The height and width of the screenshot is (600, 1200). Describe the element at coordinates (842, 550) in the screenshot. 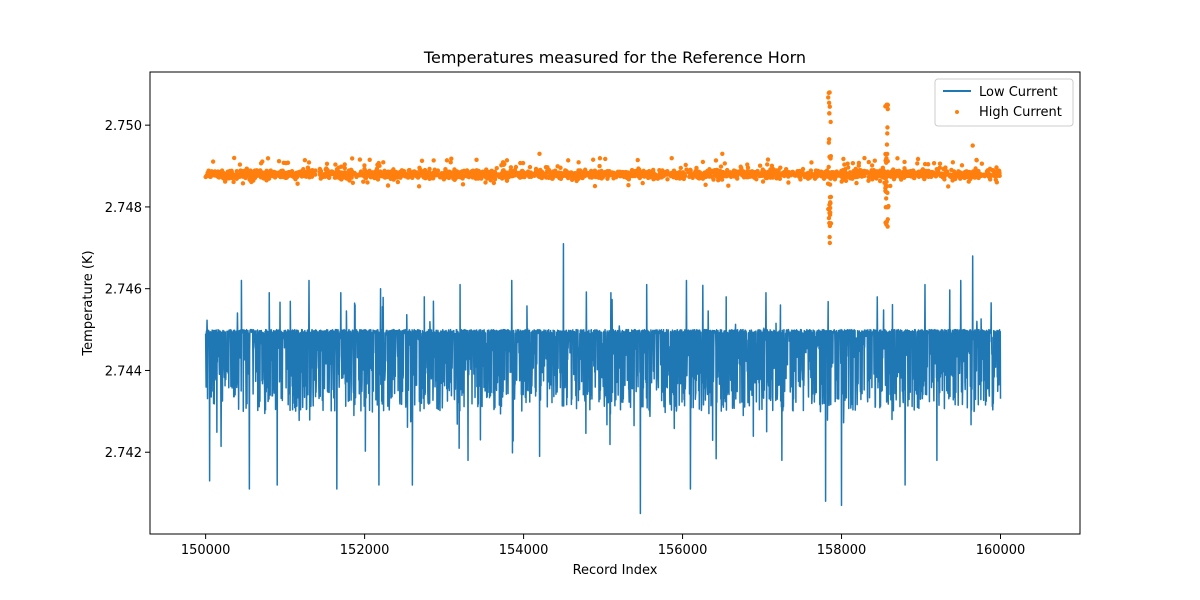

I see `x-tick-label: 158000` at that location.